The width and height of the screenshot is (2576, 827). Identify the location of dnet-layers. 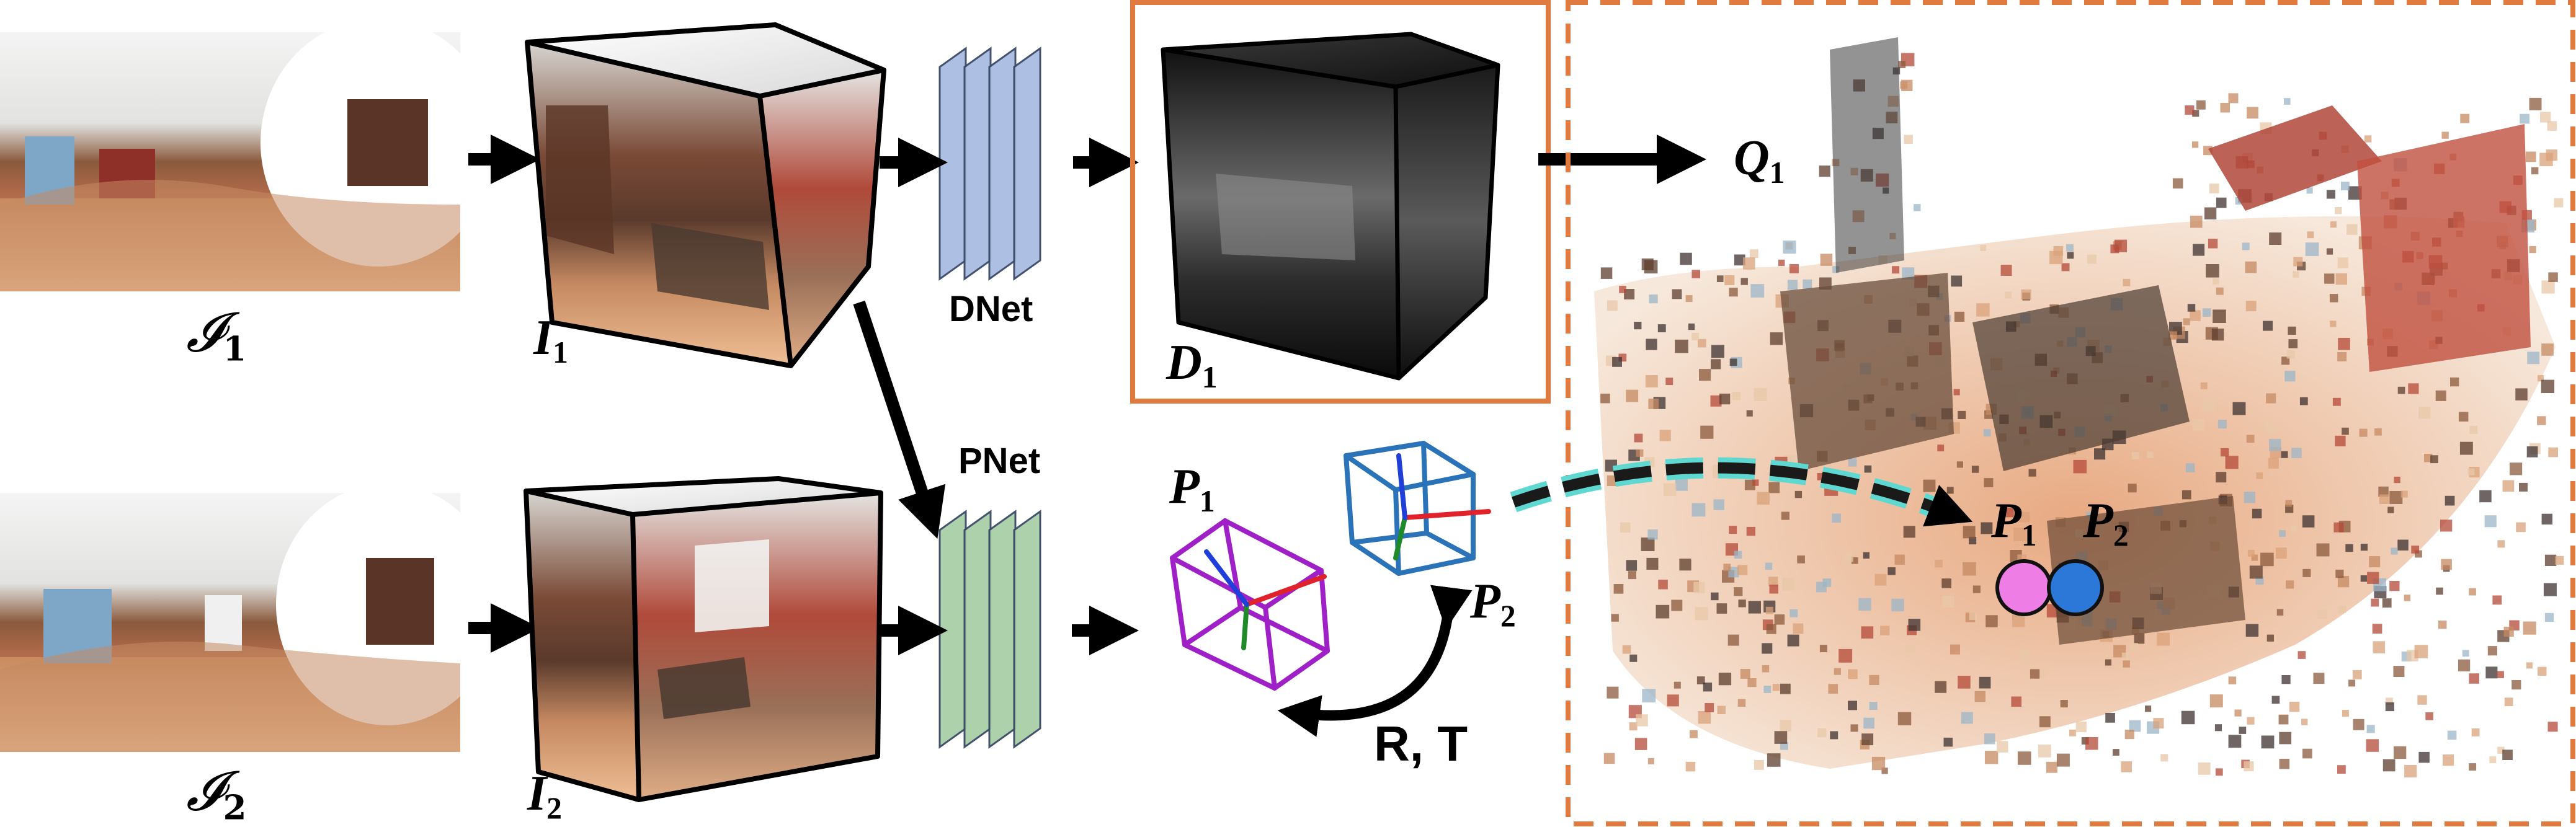
(989, 163).